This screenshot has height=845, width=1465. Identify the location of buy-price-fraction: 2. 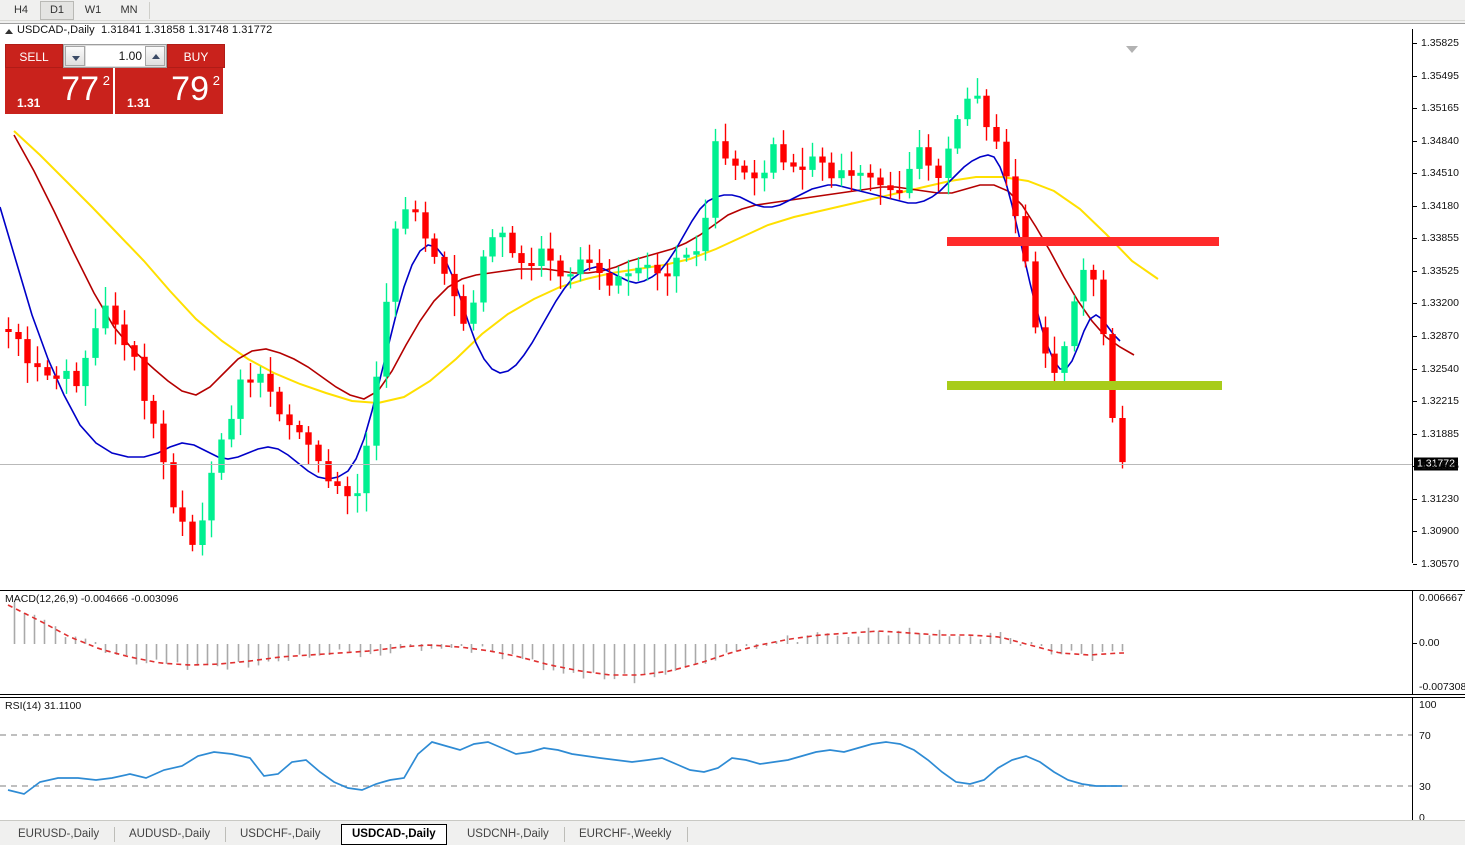
(216, 80).